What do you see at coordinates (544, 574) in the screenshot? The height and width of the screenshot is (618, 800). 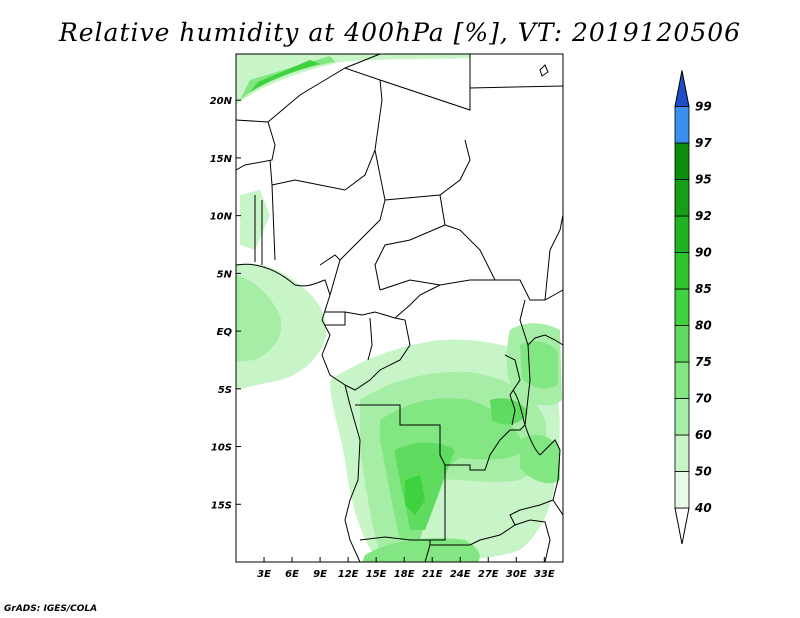 I see `lon-tick-label: 33E` at bounding box center [544, 574].